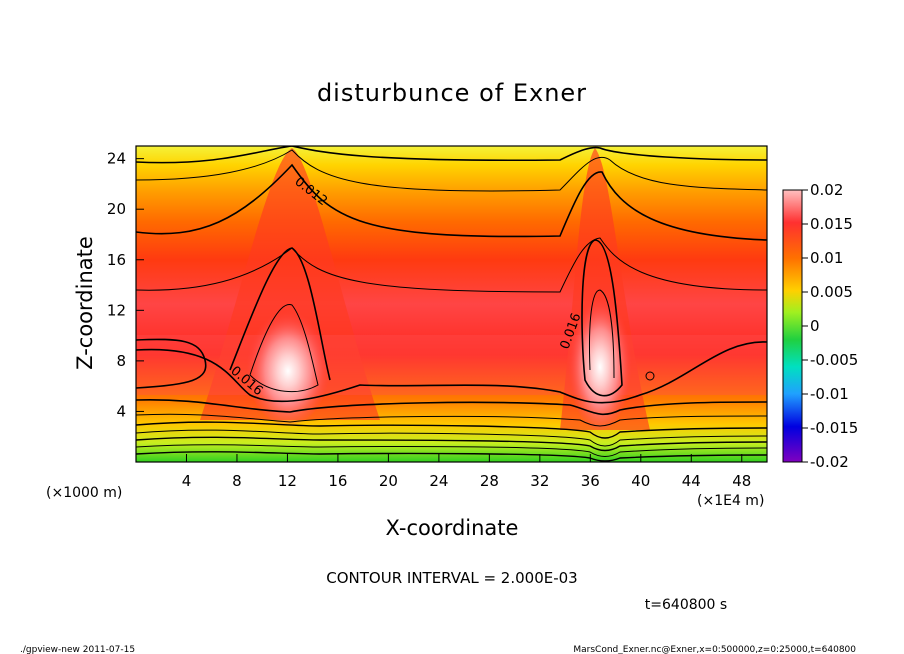  What do you see at coordinates (691, 481) in the screenshot?
I see `x-tick-label: 44` at bounding box center [691, 481].